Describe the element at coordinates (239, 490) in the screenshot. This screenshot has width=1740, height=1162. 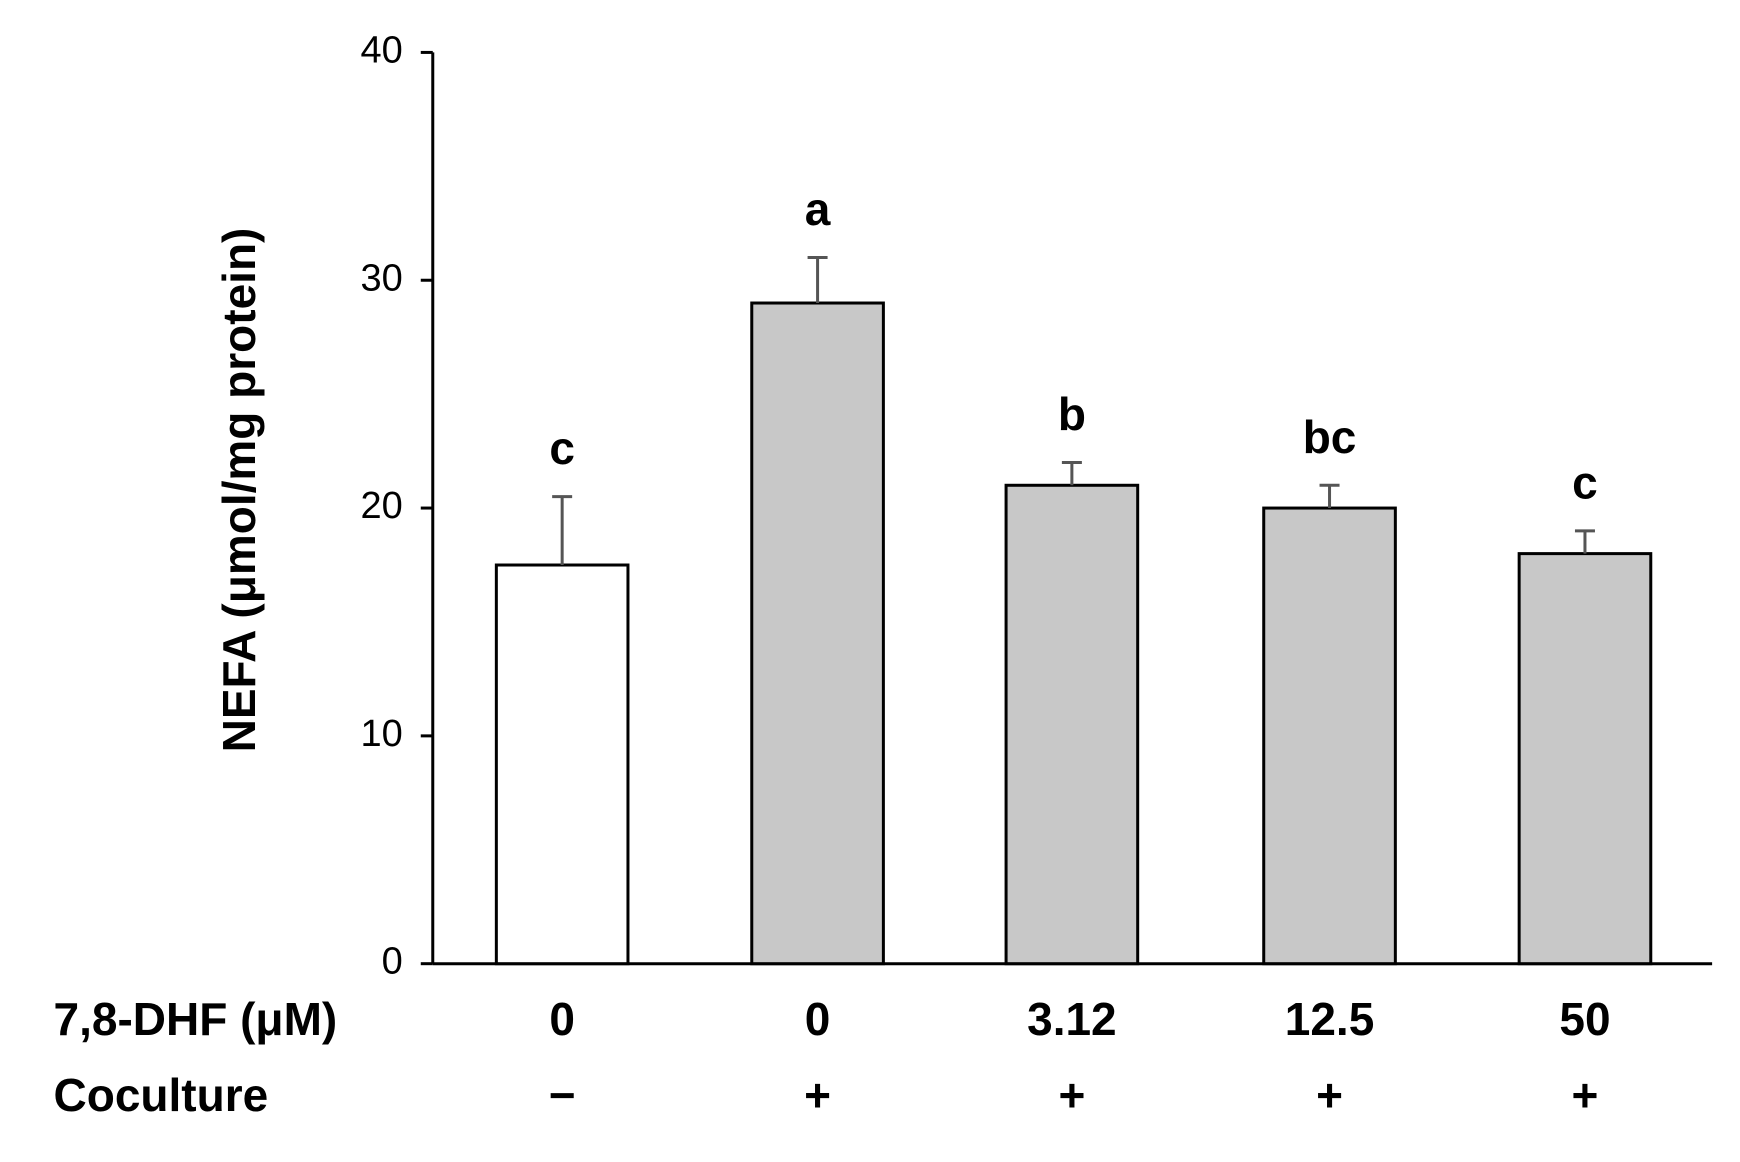
I see `y-axis-label: NEFA (μmol/mg protein)` at that location.